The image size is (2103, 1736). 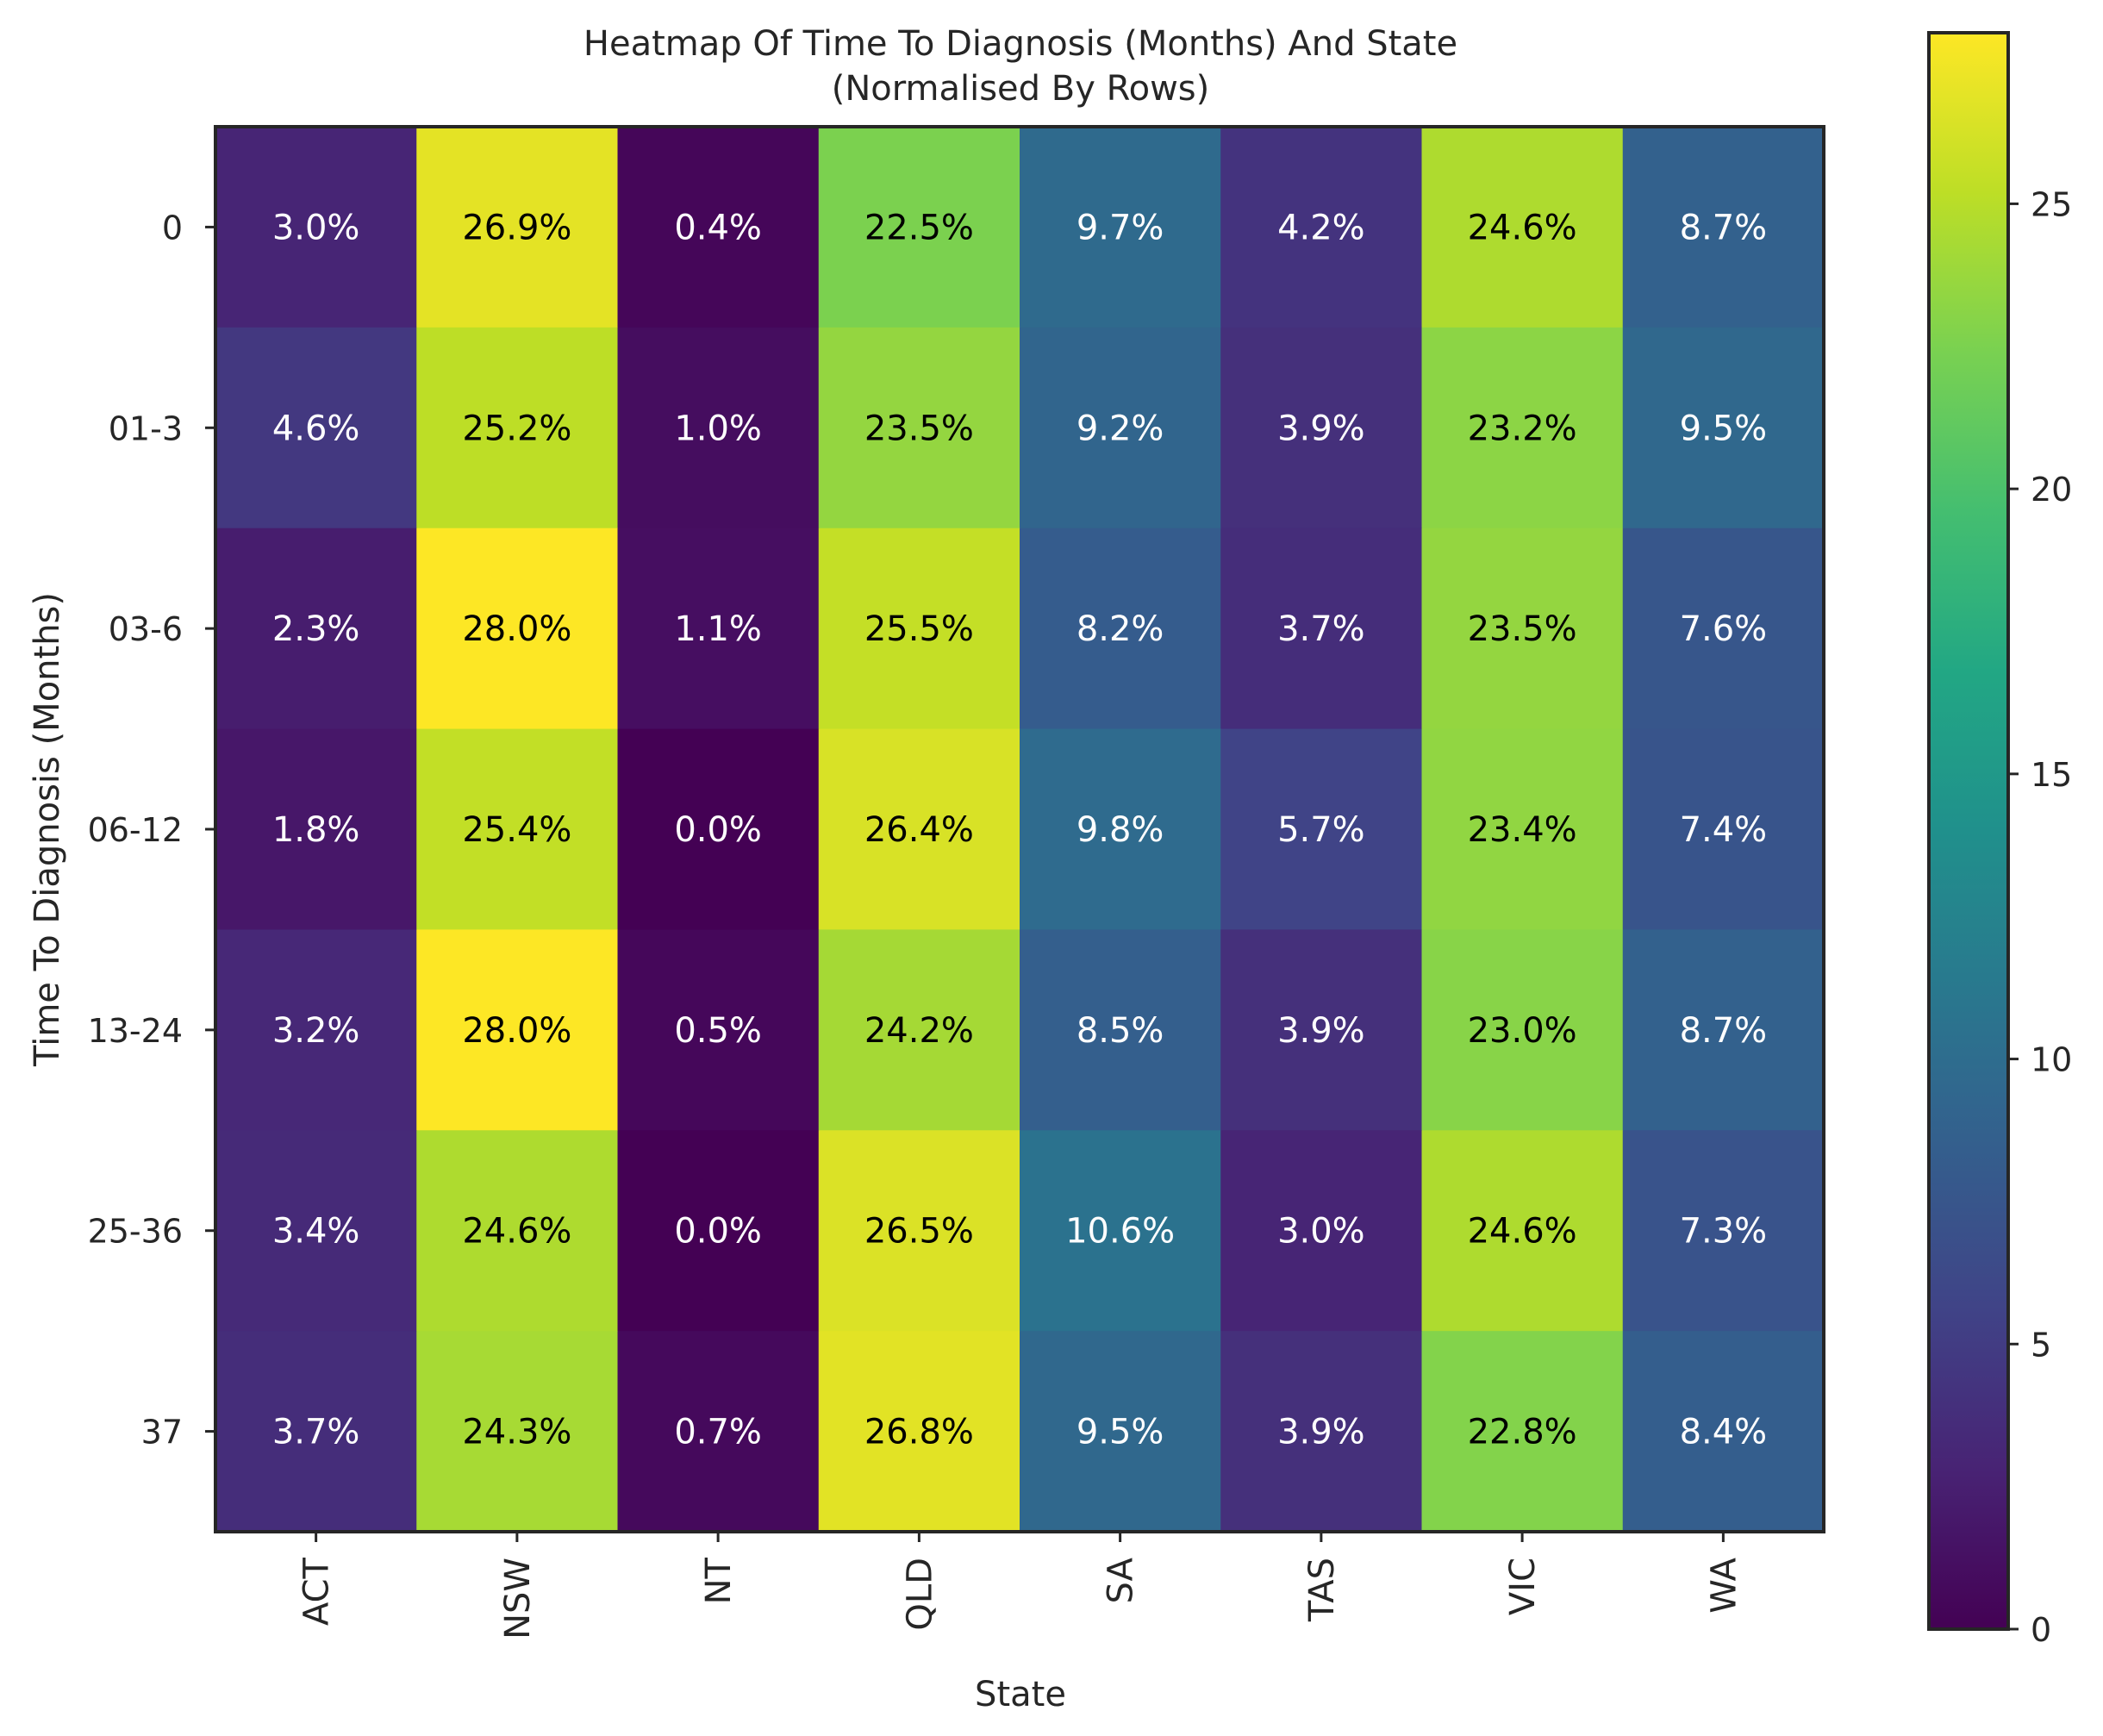 I want to click on y-tick-label: 37, so click(x=162, y=1433).